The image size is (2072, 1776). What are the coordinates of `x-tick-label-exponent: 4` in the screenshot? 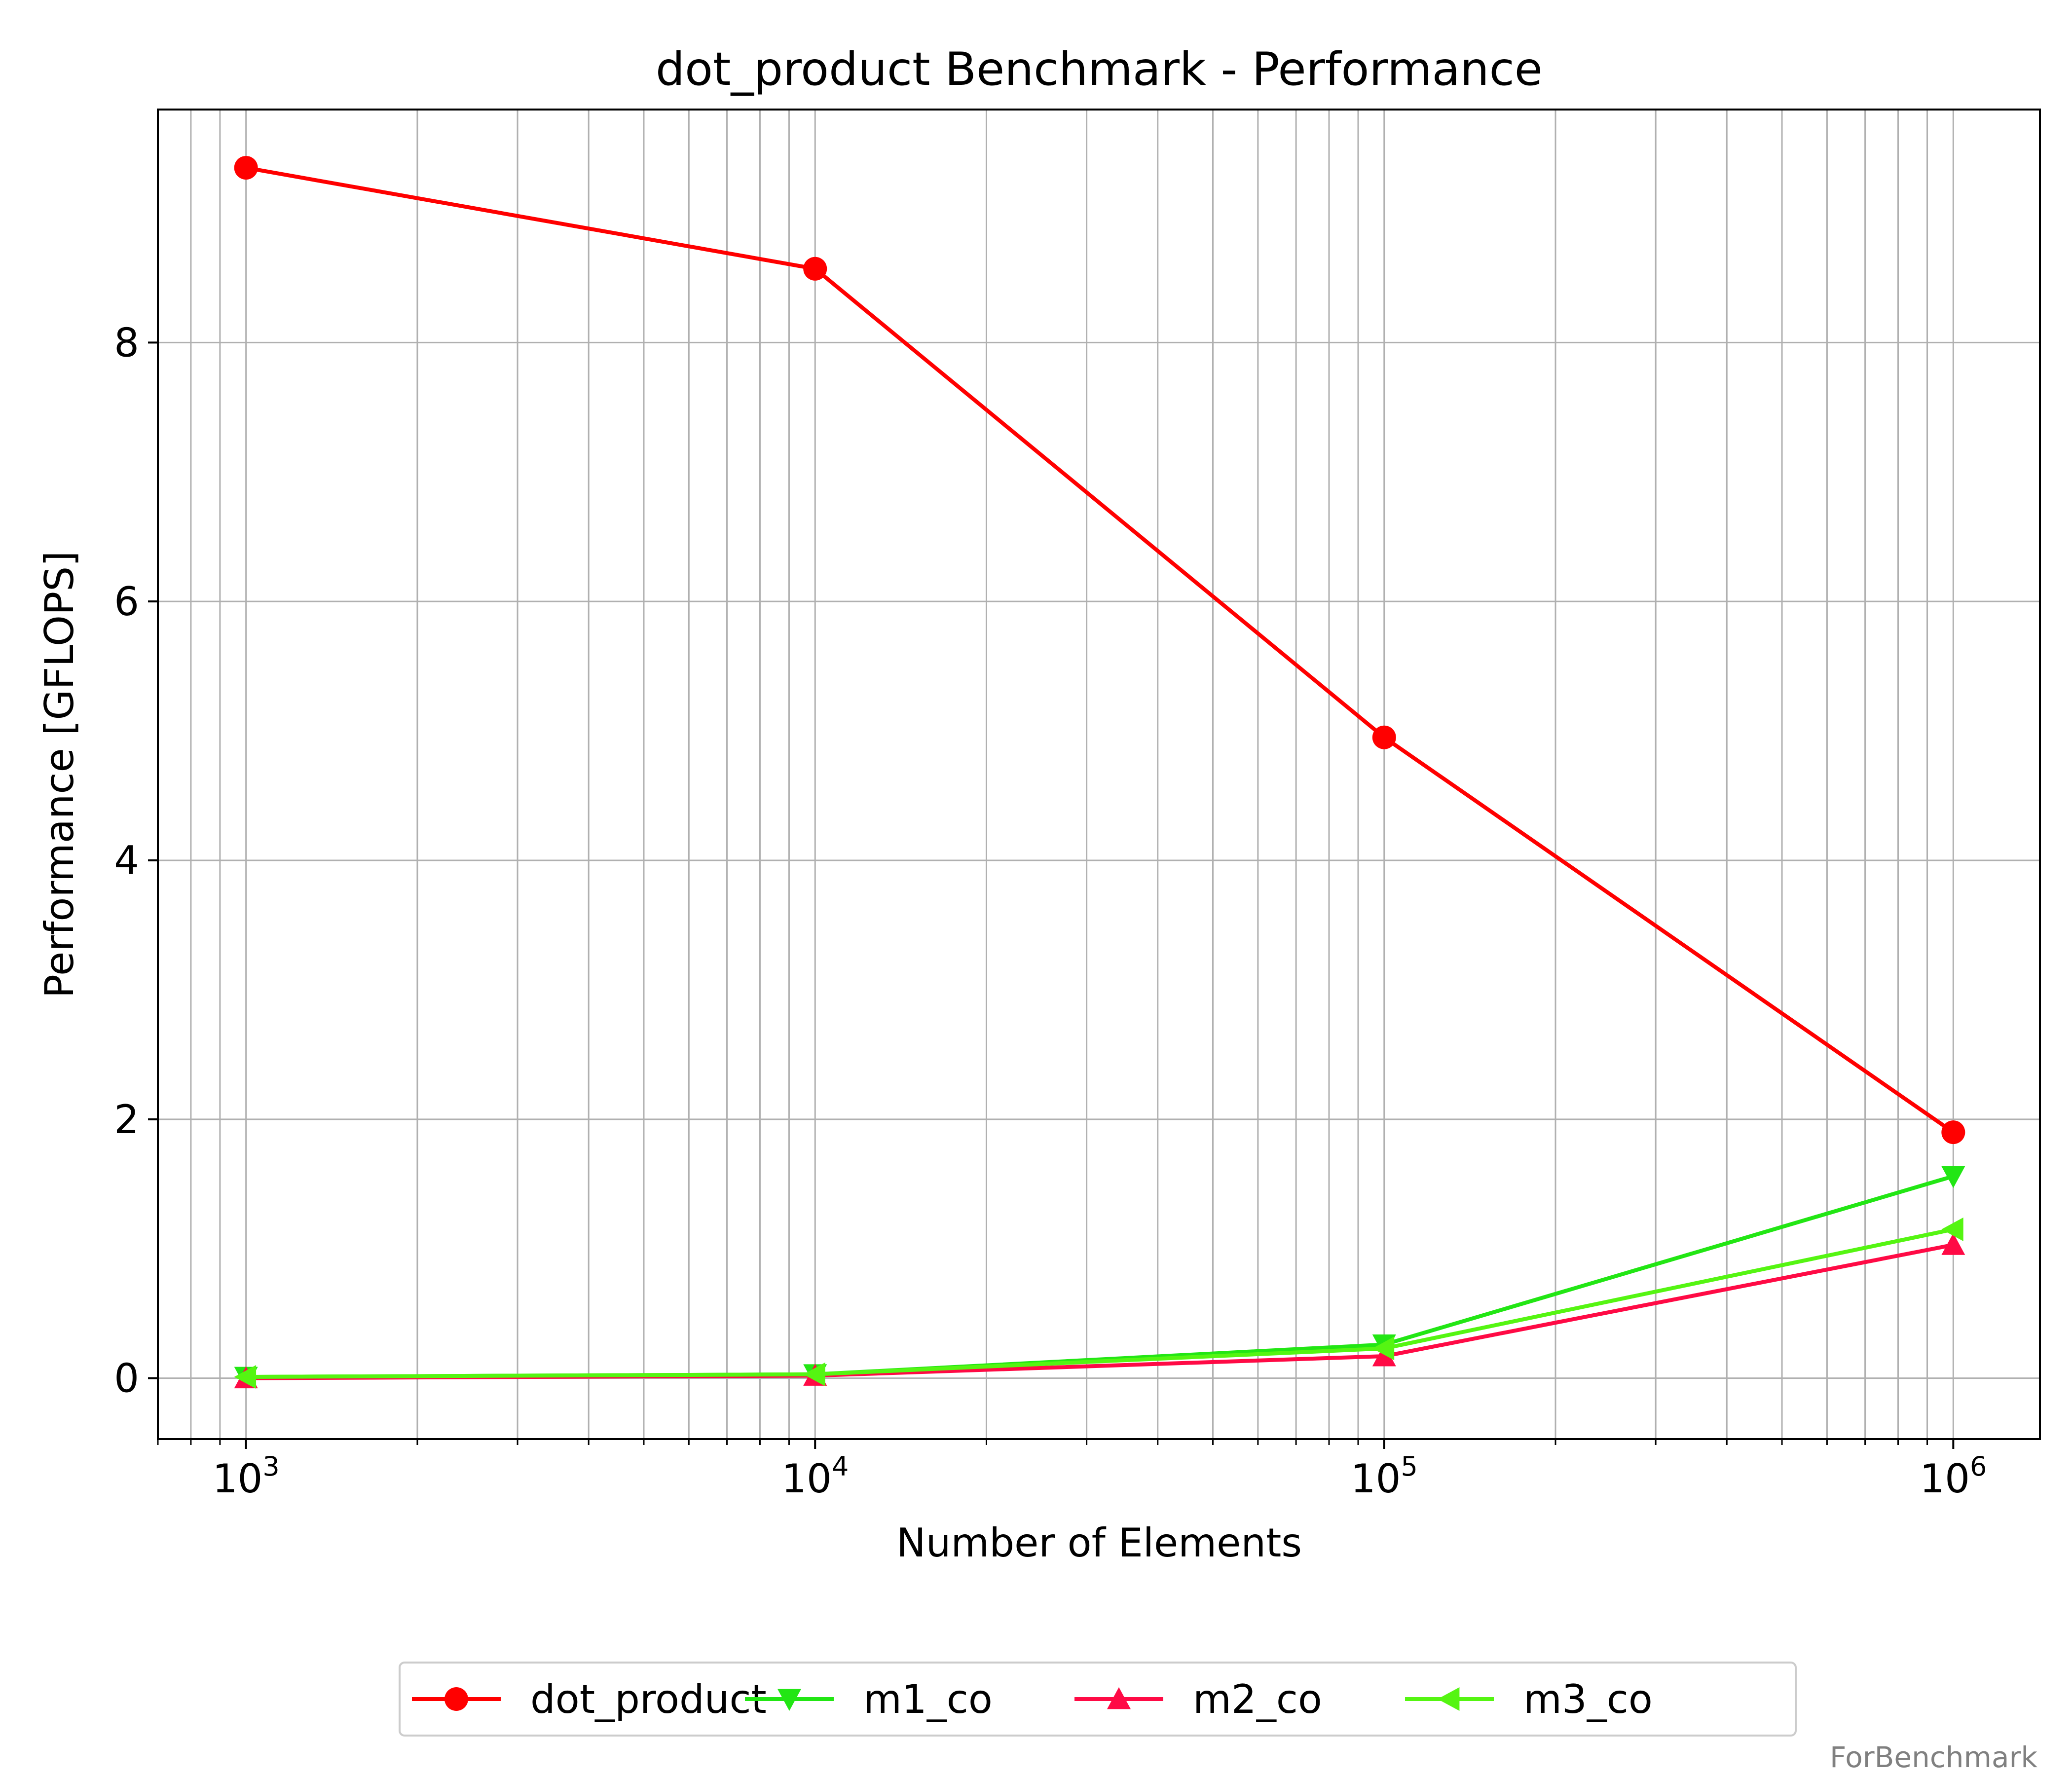 It's located at (840, 1467).